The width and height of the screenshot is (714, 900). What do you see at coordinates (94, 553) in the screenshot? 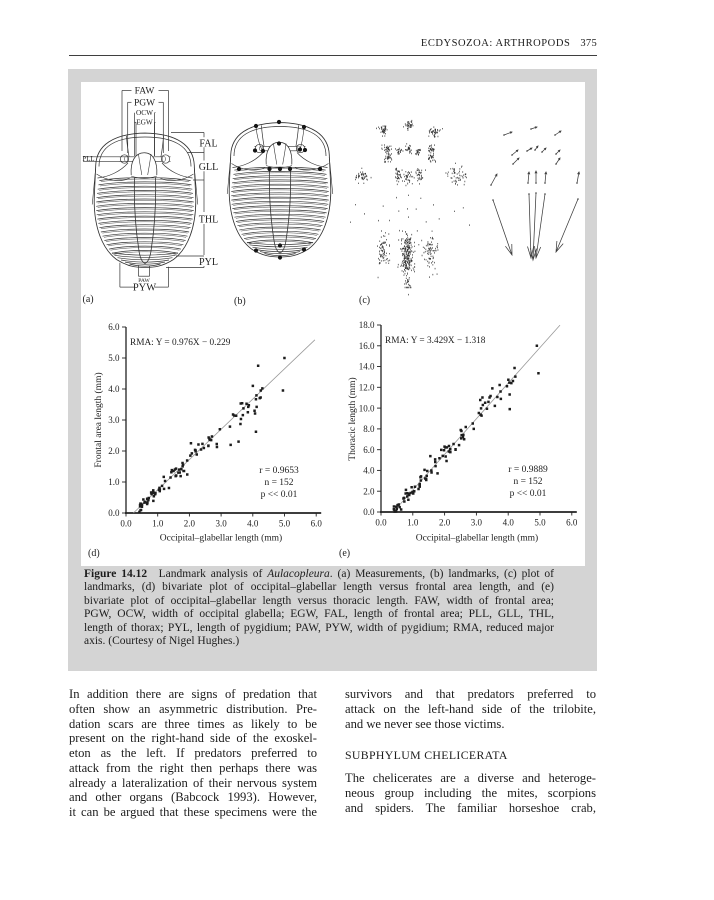
I see `svg-text: (d)` at bounding box center [94, 553].